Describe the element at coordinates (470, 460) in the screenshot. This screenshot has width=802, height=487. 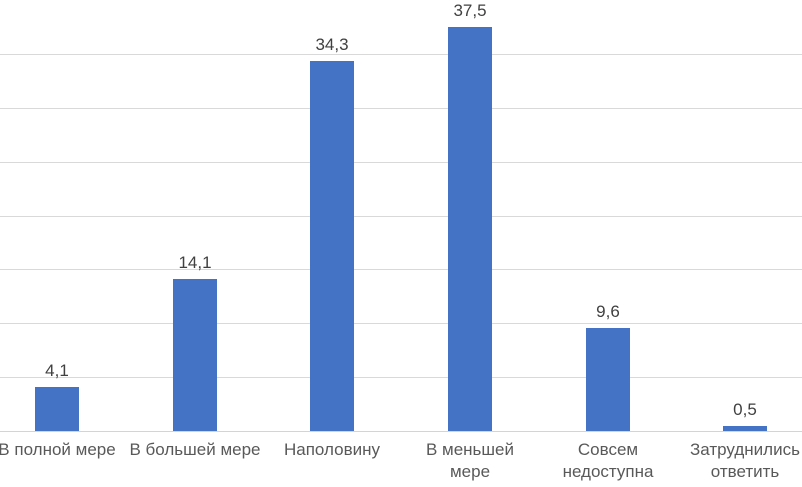
I see `category-label-3: В меньшей мере` at that location.